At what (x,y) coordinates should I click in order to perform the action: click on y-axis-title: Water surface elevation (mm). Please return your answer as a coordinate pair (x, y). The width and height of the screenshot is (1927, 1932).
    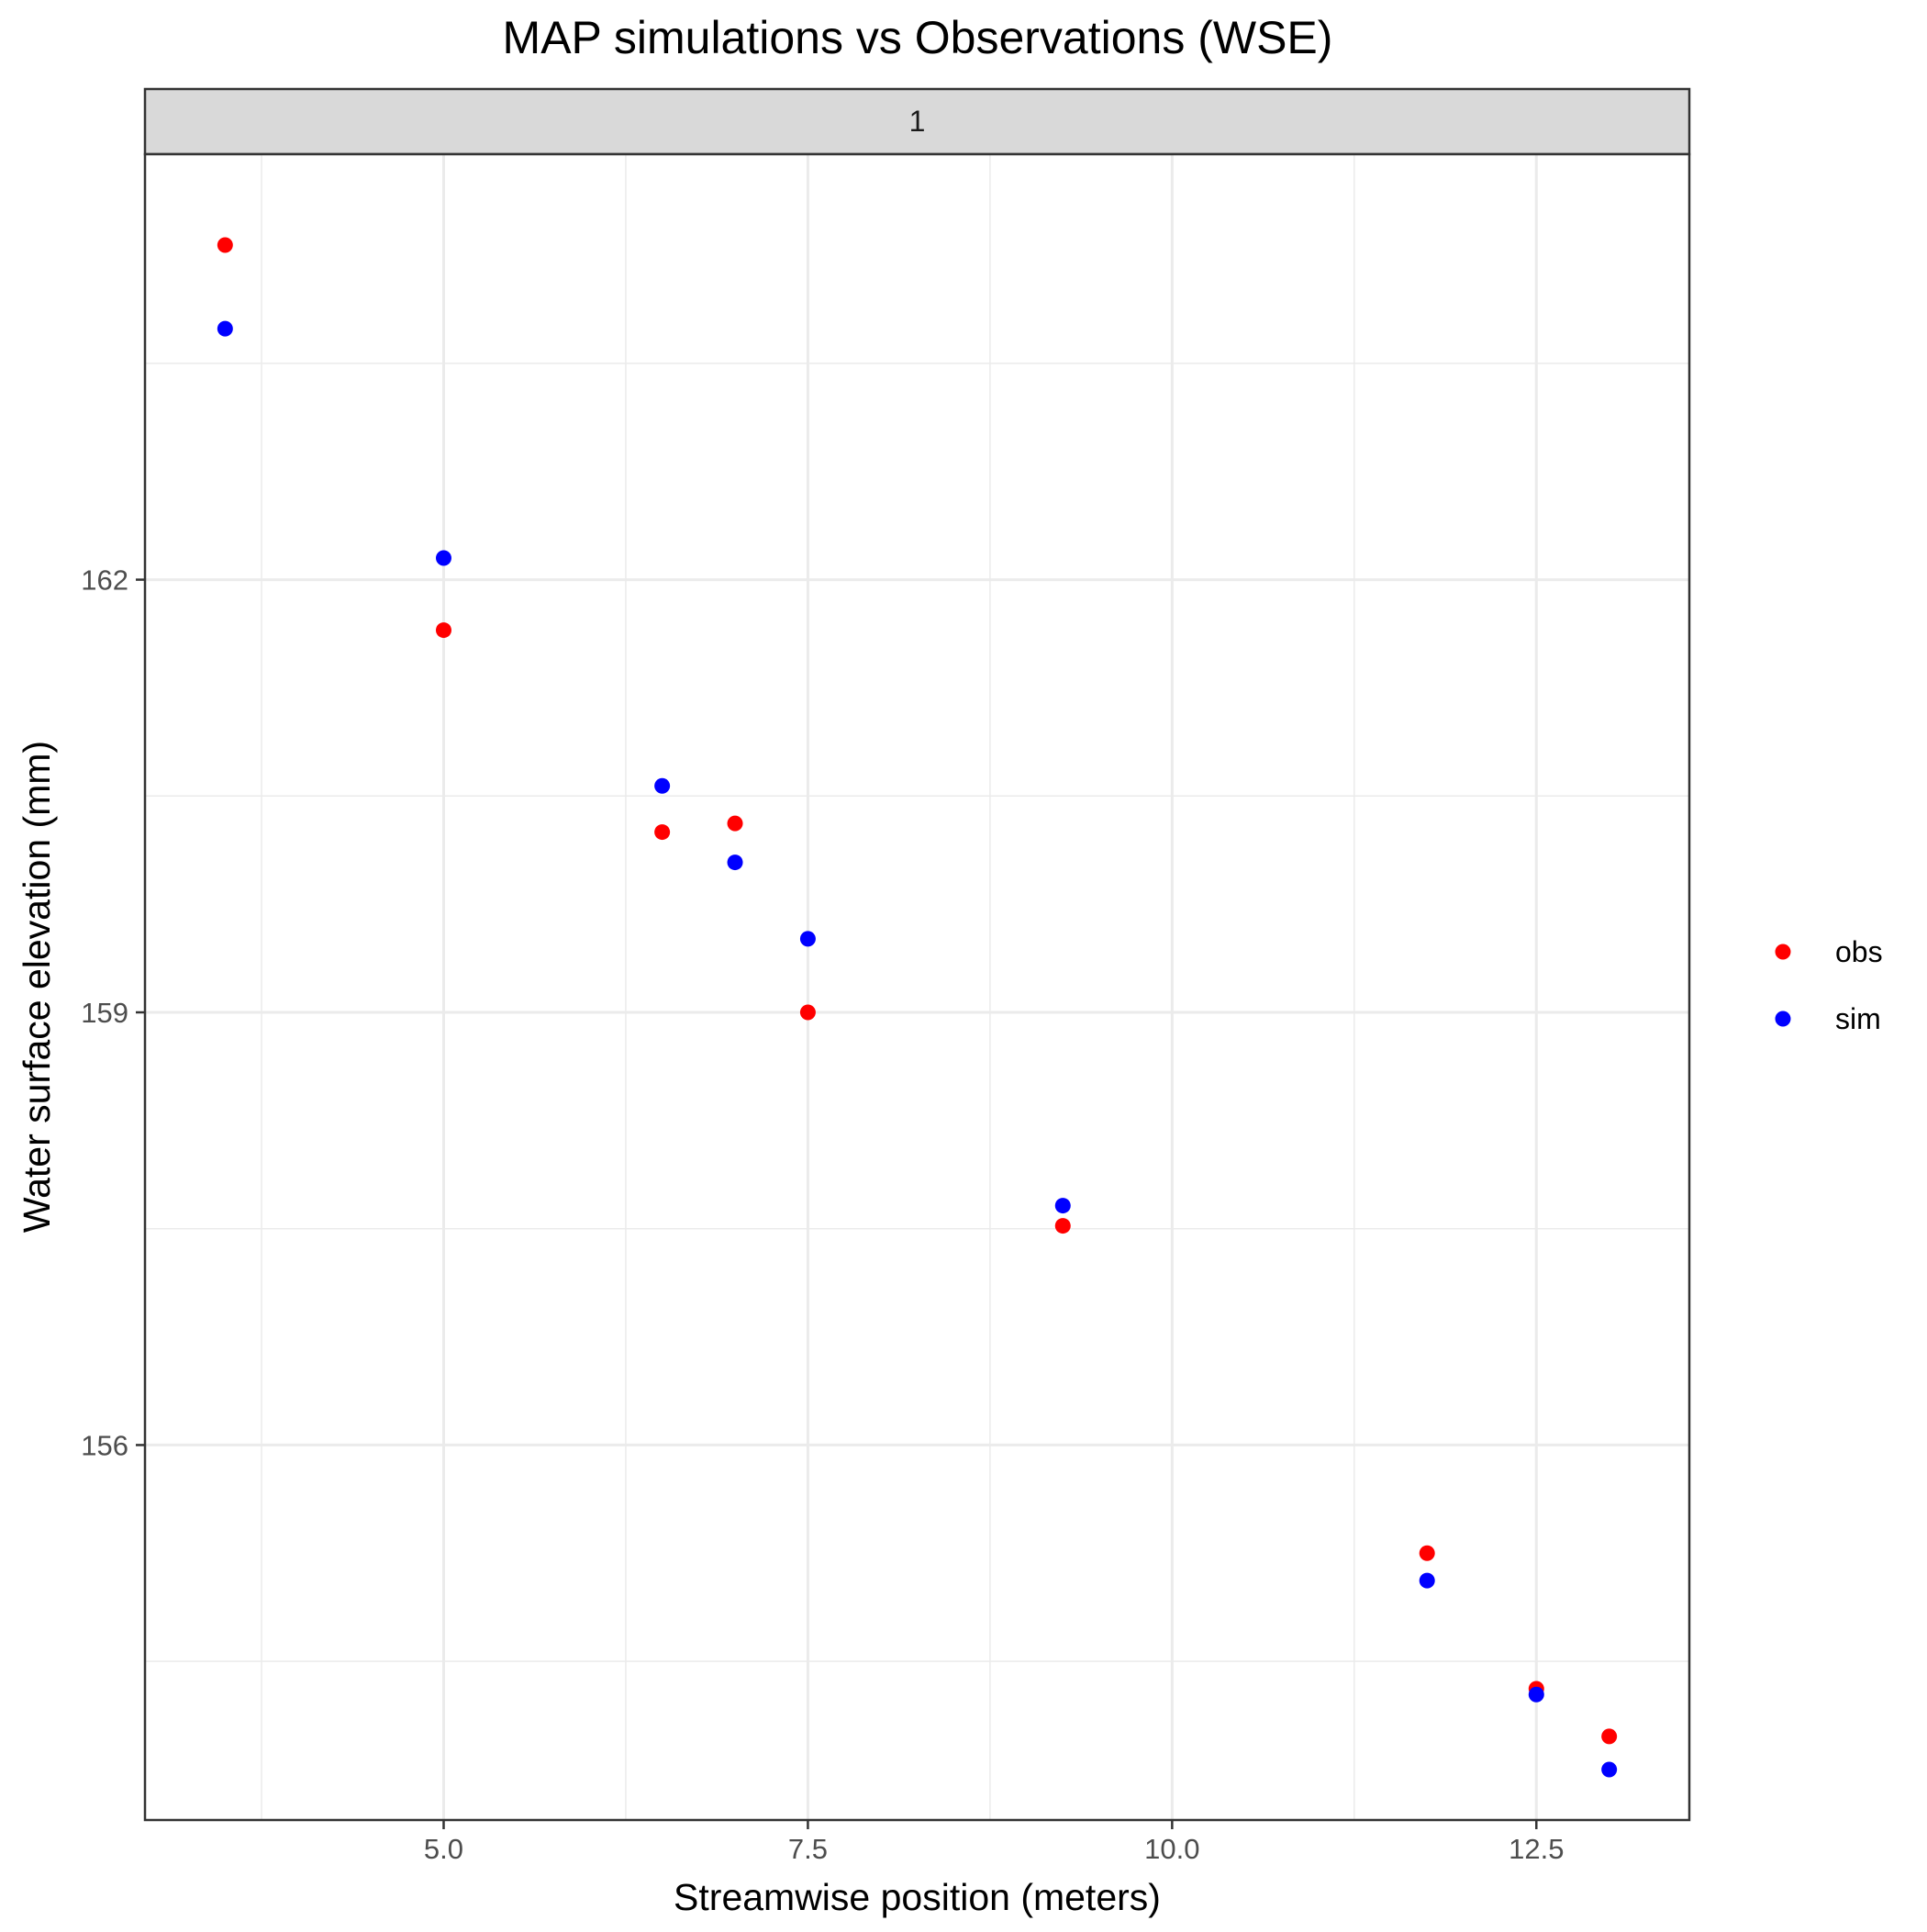
    Looking at the image, I should click on (37, 987).